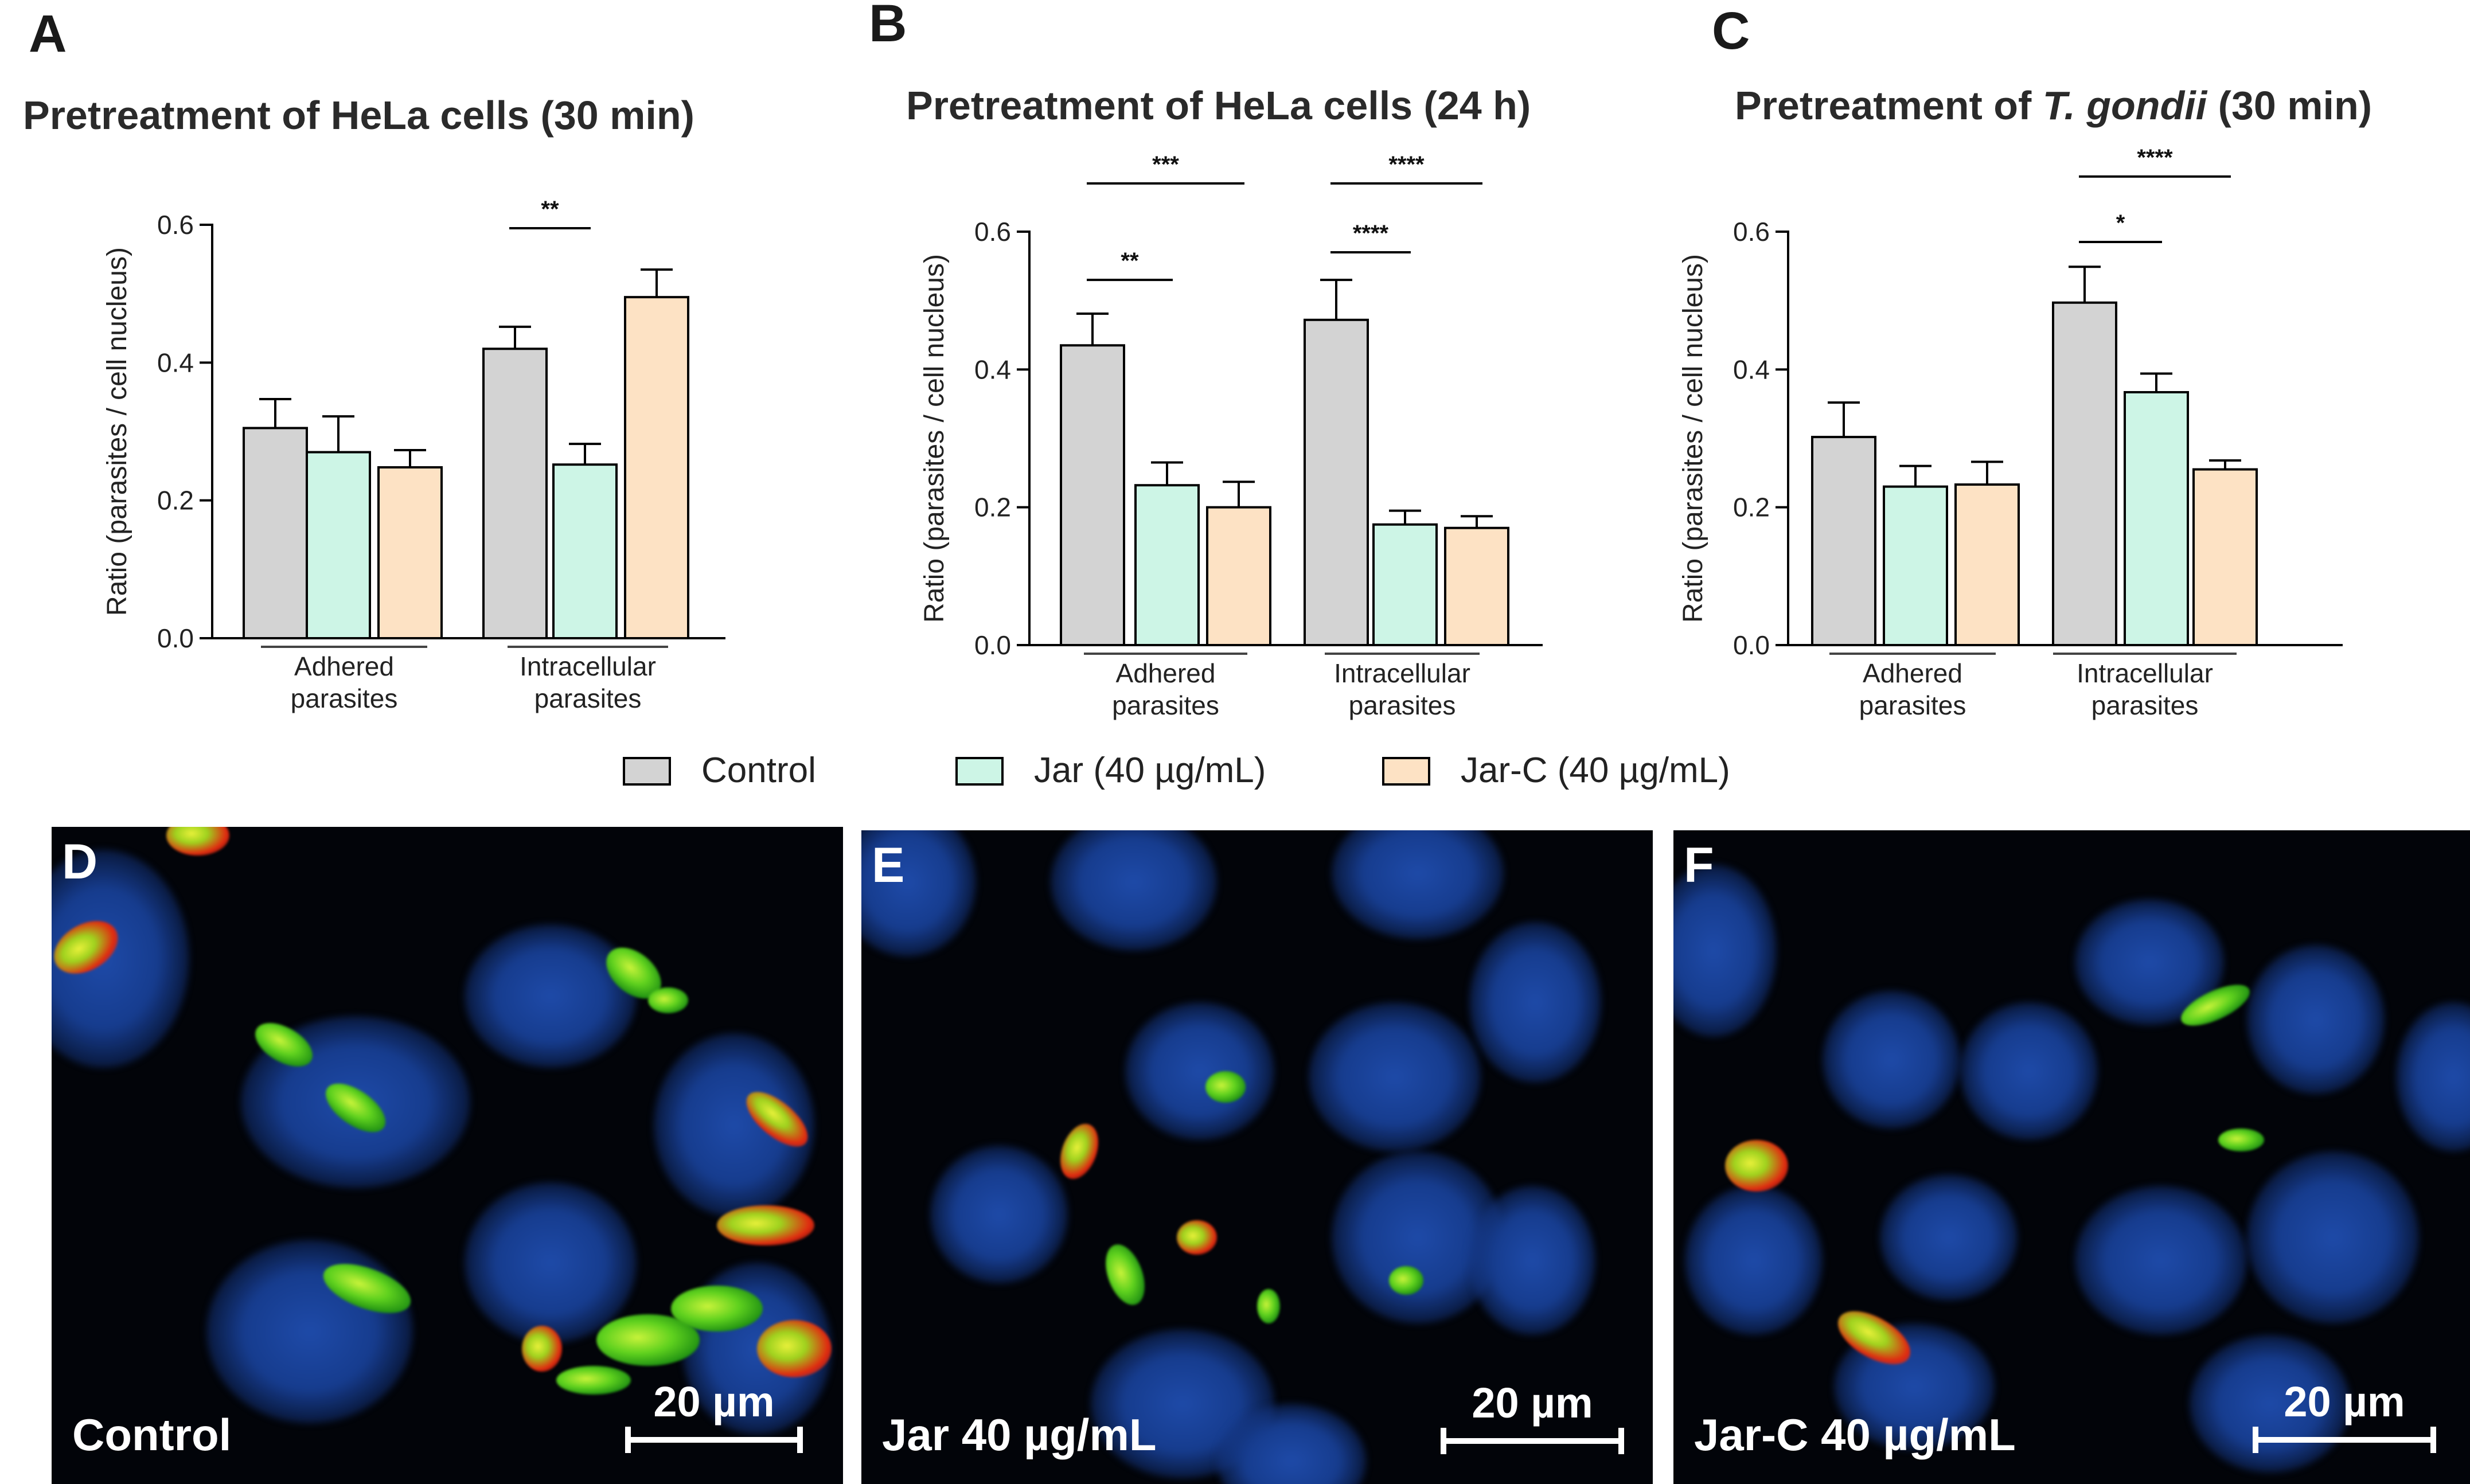 The width and height of the screenshot is (2470, 1484). I want to click on chart-title-text: Pretreatment of HeLa cells (24 h), so click(1218, 106).